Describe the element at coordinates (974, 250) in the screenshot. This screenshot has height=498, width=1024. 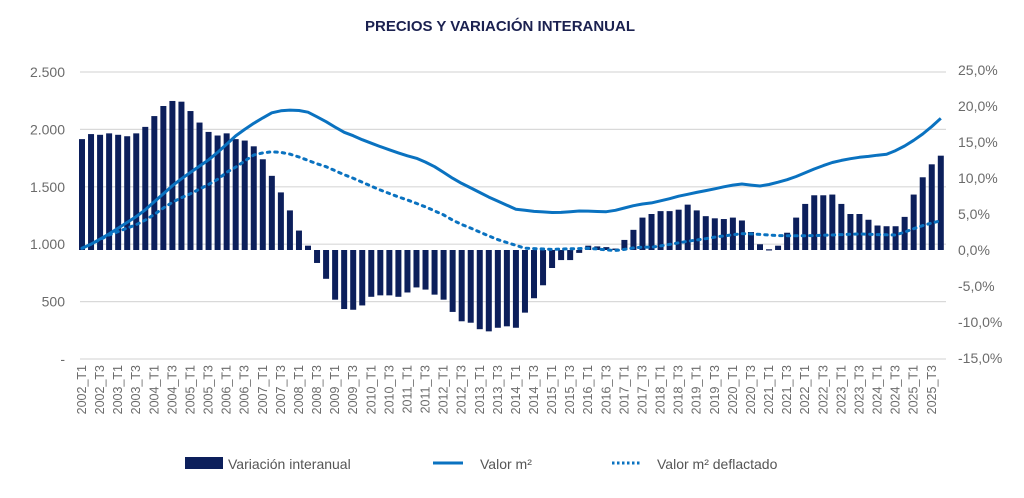
I see `right-tick-label: 0,0%` at that location.